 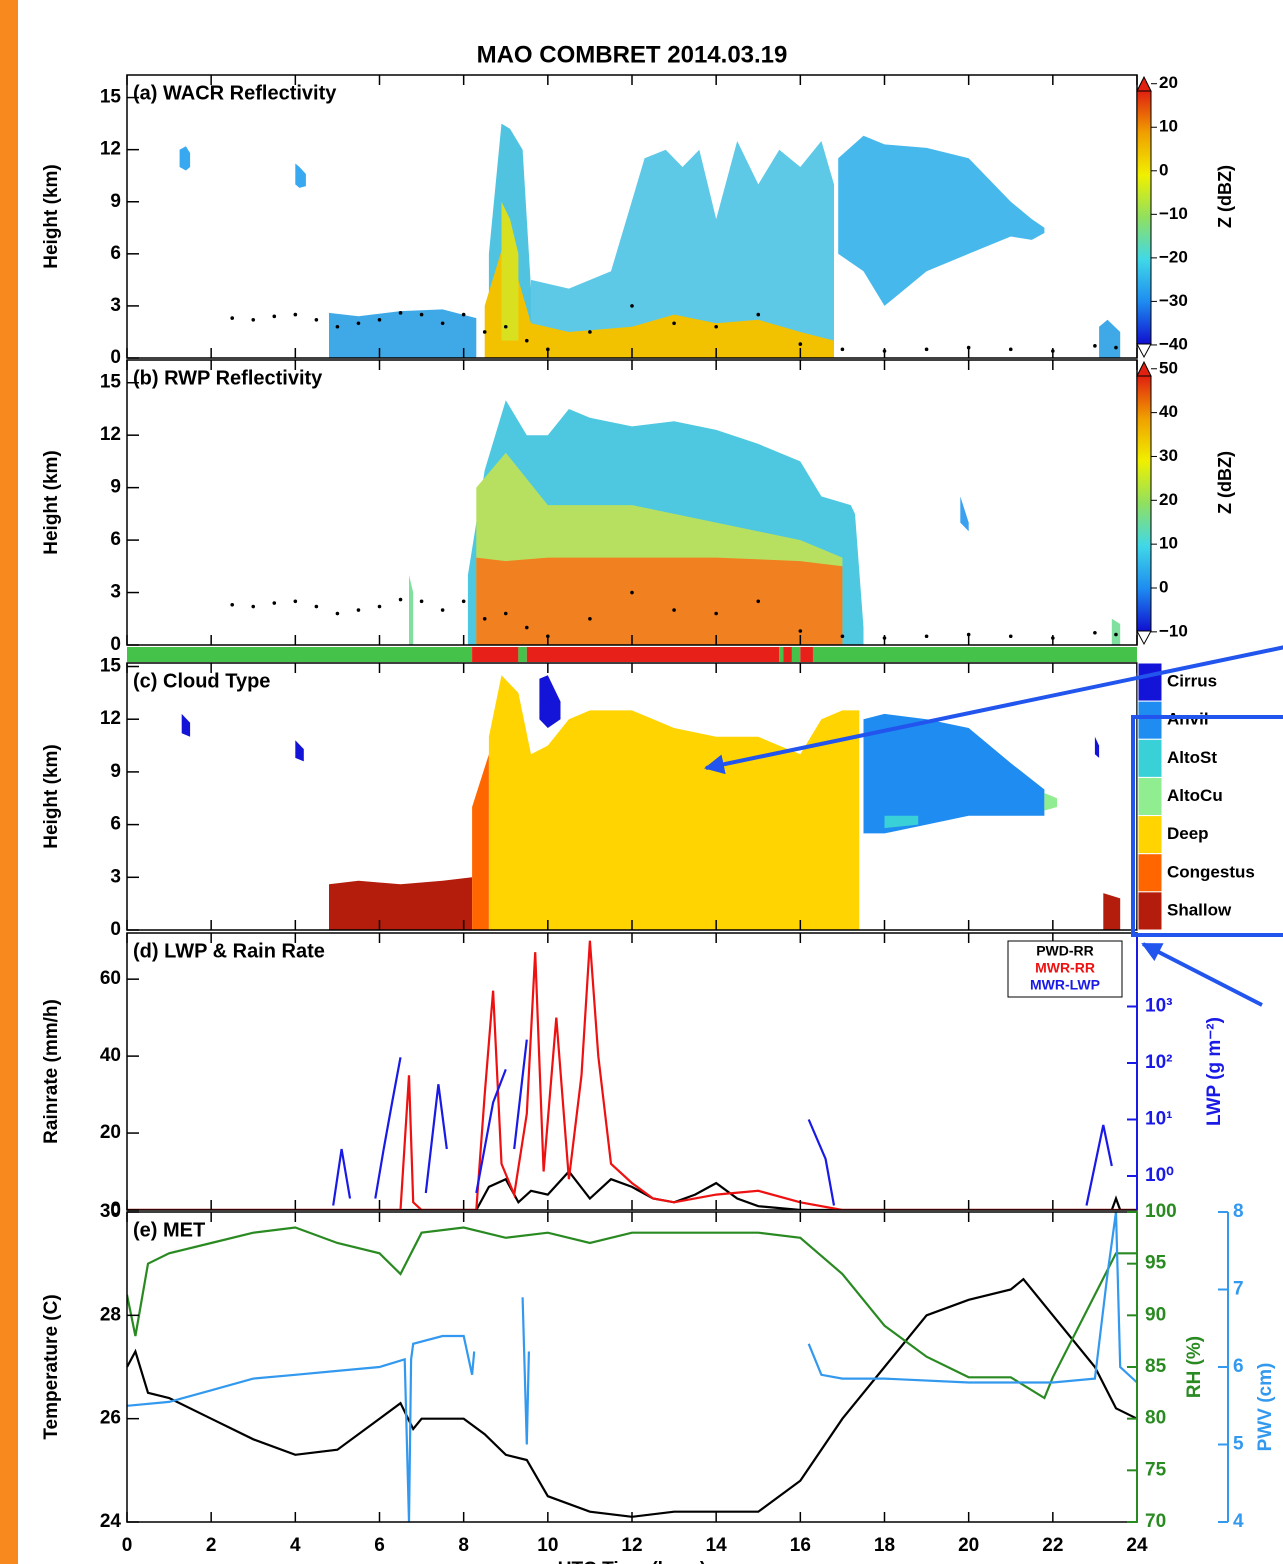 What do you see at coordinates (1194, 1367) in the screenshot?
I see `y2-axis-label: RH (%)` at bounding box center [1194, 1367].